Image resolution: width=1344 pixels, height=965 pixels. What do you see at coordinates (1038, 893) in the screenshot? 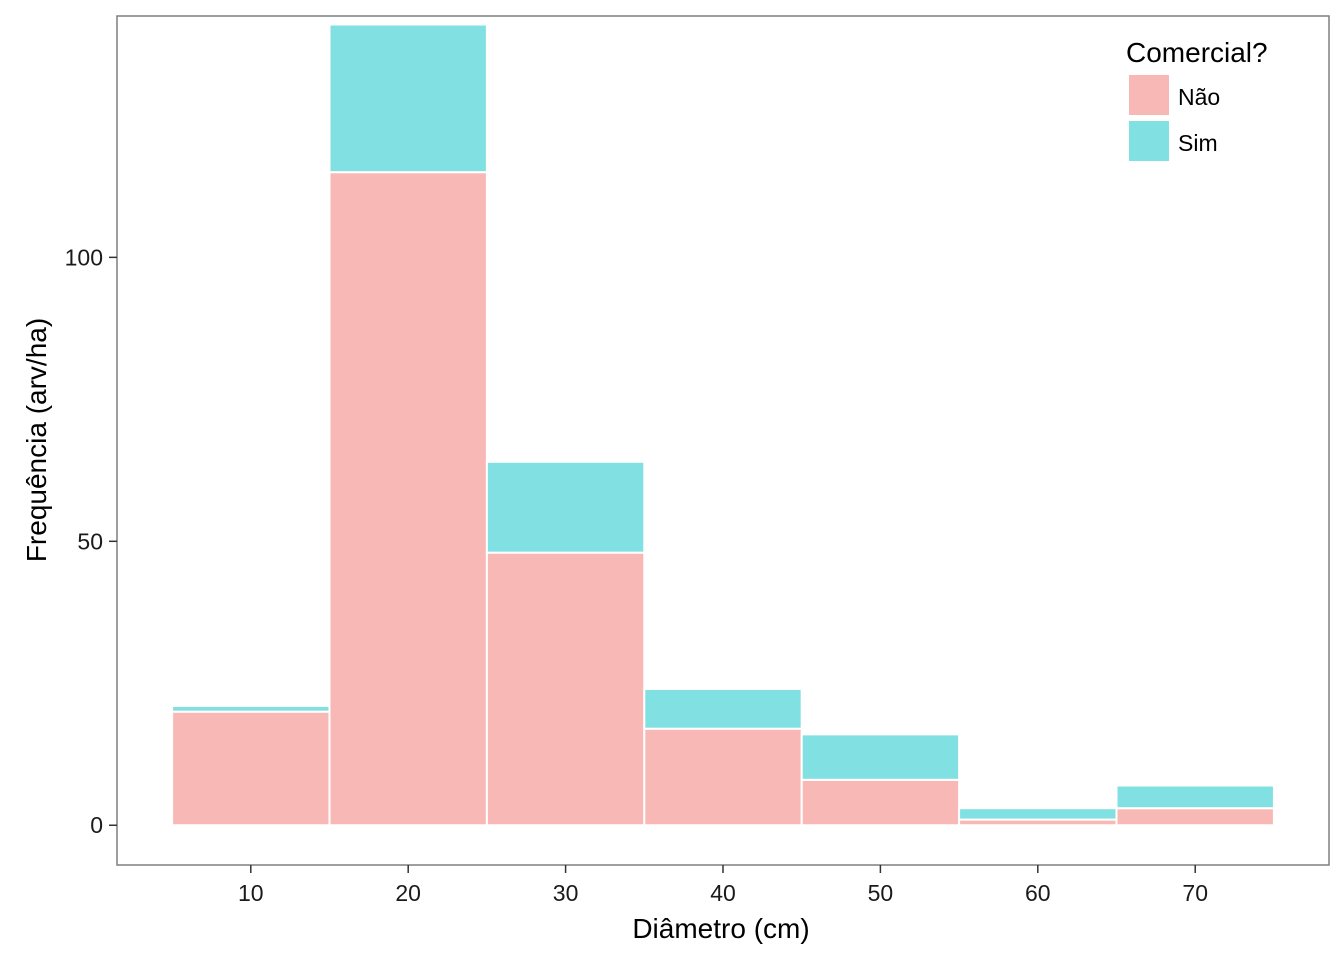
I see `x-tick-label: 60` at bounding box center [1038, 893].